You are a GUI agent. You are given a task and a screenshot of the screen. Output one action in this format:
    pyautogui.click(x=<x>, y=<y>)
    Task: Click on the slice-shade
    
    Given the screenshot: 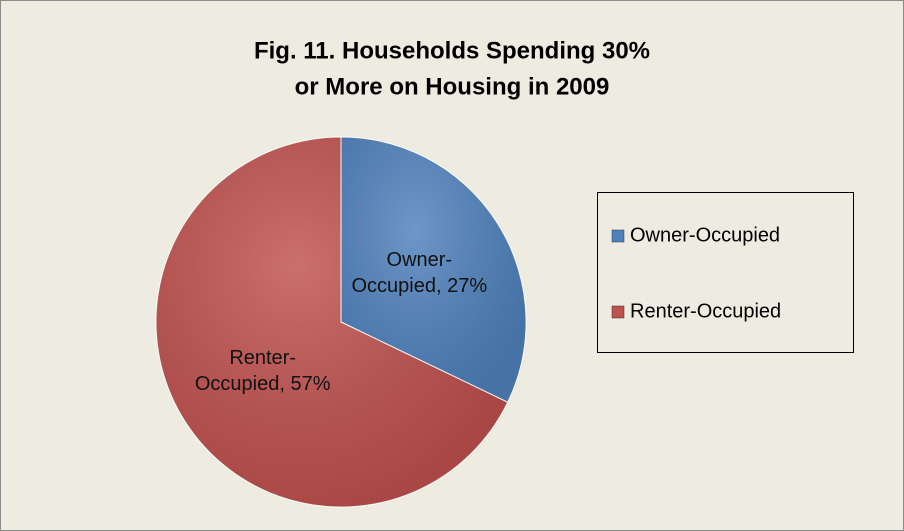 What is the action you would take?
    pyautogui.click(x=433, y=270)
    